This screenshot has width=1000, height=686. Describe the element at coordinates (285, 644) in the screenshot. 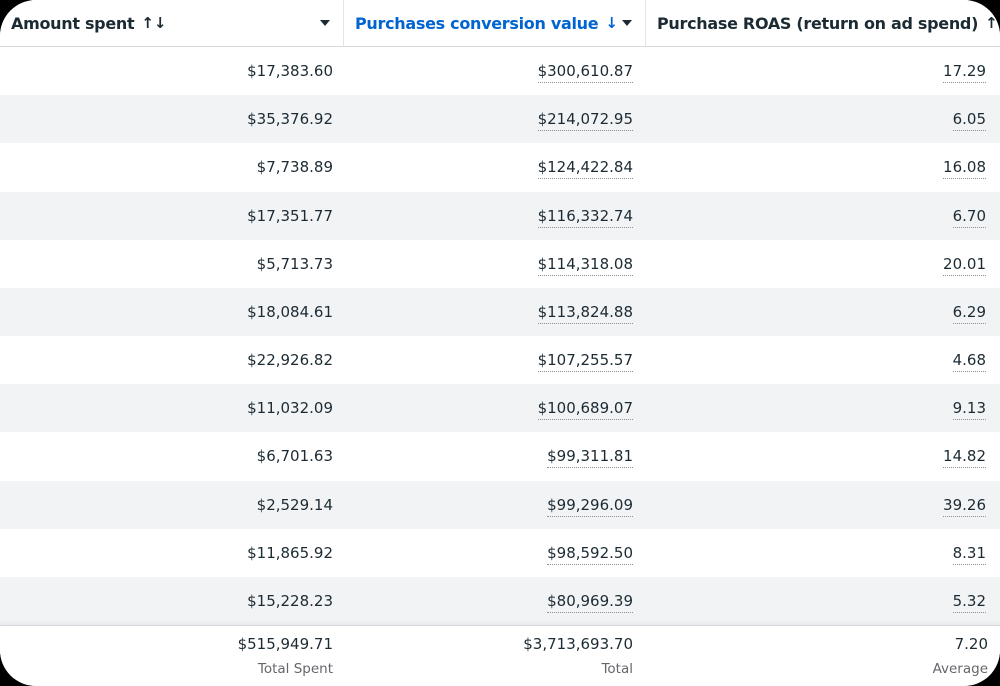

I see `footer-total-spent-value: $515,949.71` at that location.